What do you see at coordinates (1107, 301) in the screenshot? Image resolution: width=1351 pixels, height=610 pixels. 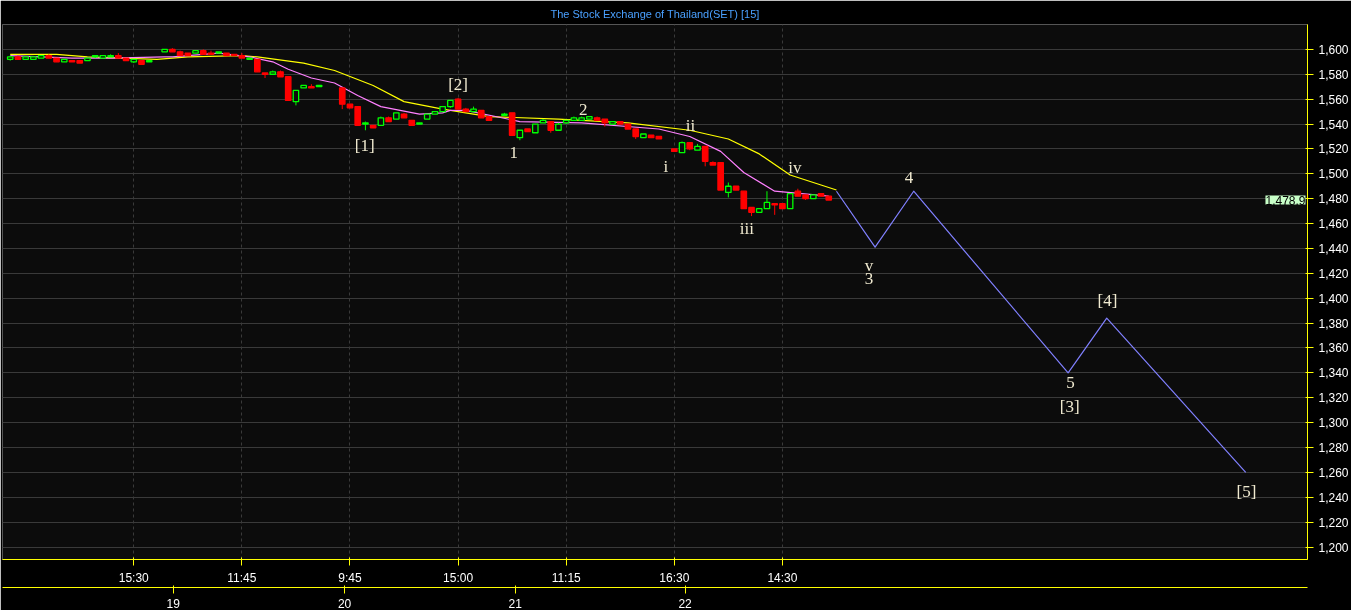 I see `annotation: [4]` at bounding box center [1107, 301].